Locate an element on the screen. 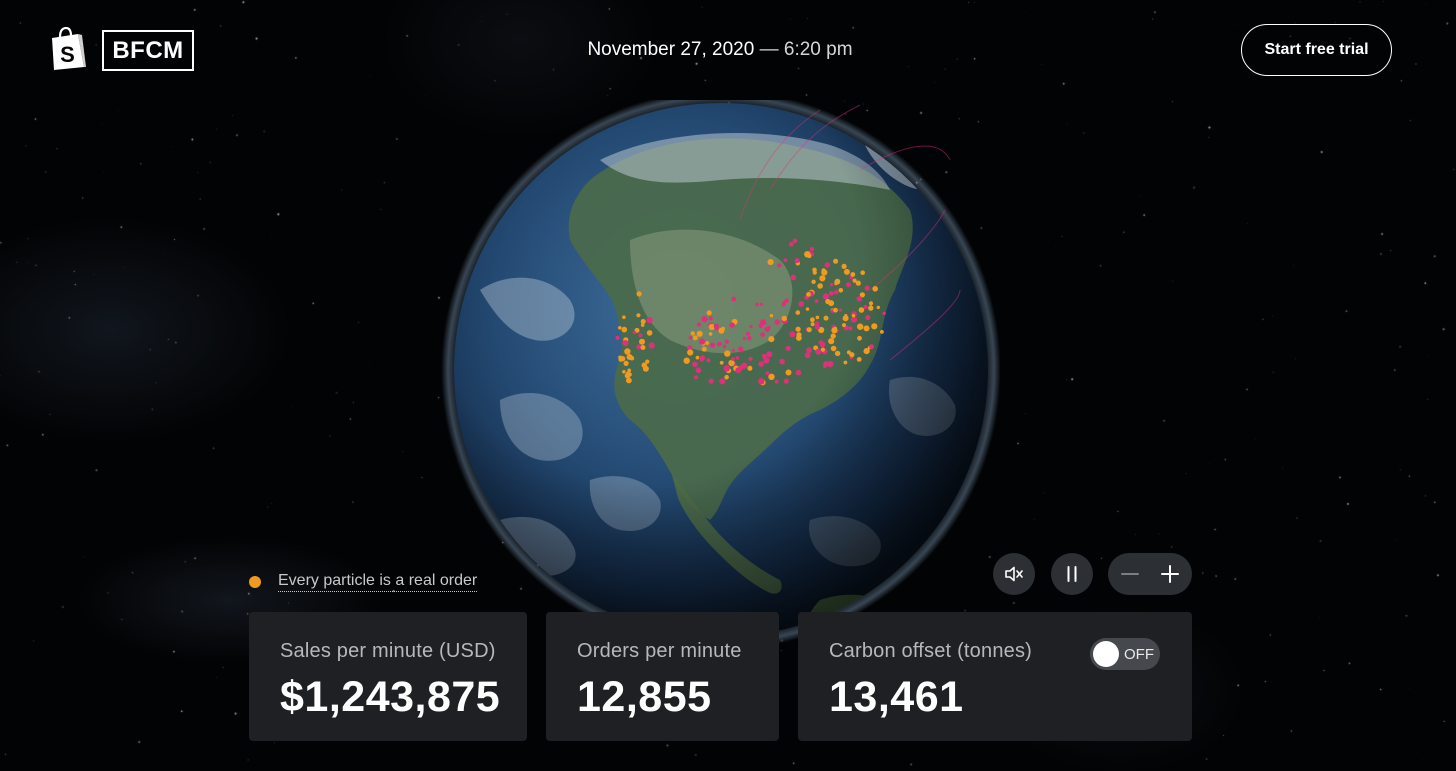 This screenshot has width=1456, height=771. orders-per-minute-card: Orders per minute 12,855 is located at coordinates (662, 676).